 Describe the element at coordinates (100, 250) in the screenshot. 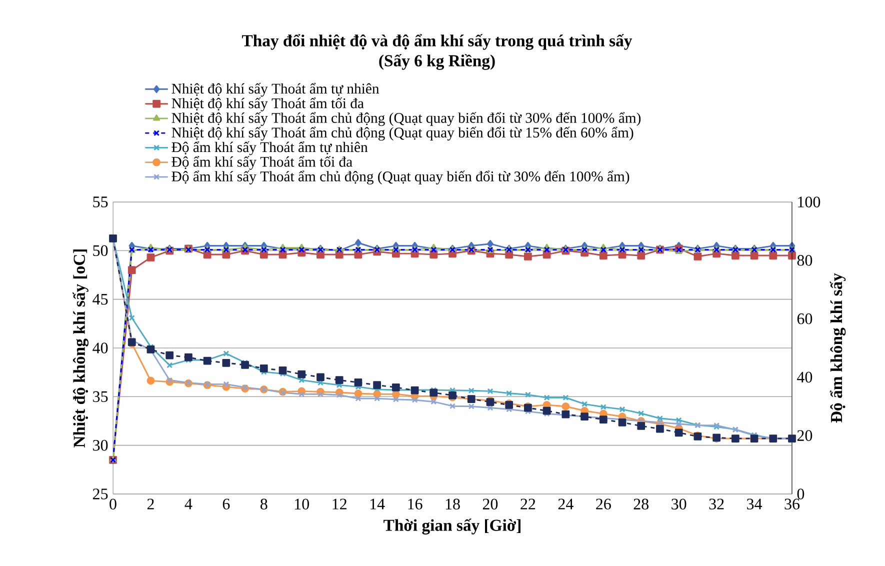

I see `y-tick-label: 50` at that location.